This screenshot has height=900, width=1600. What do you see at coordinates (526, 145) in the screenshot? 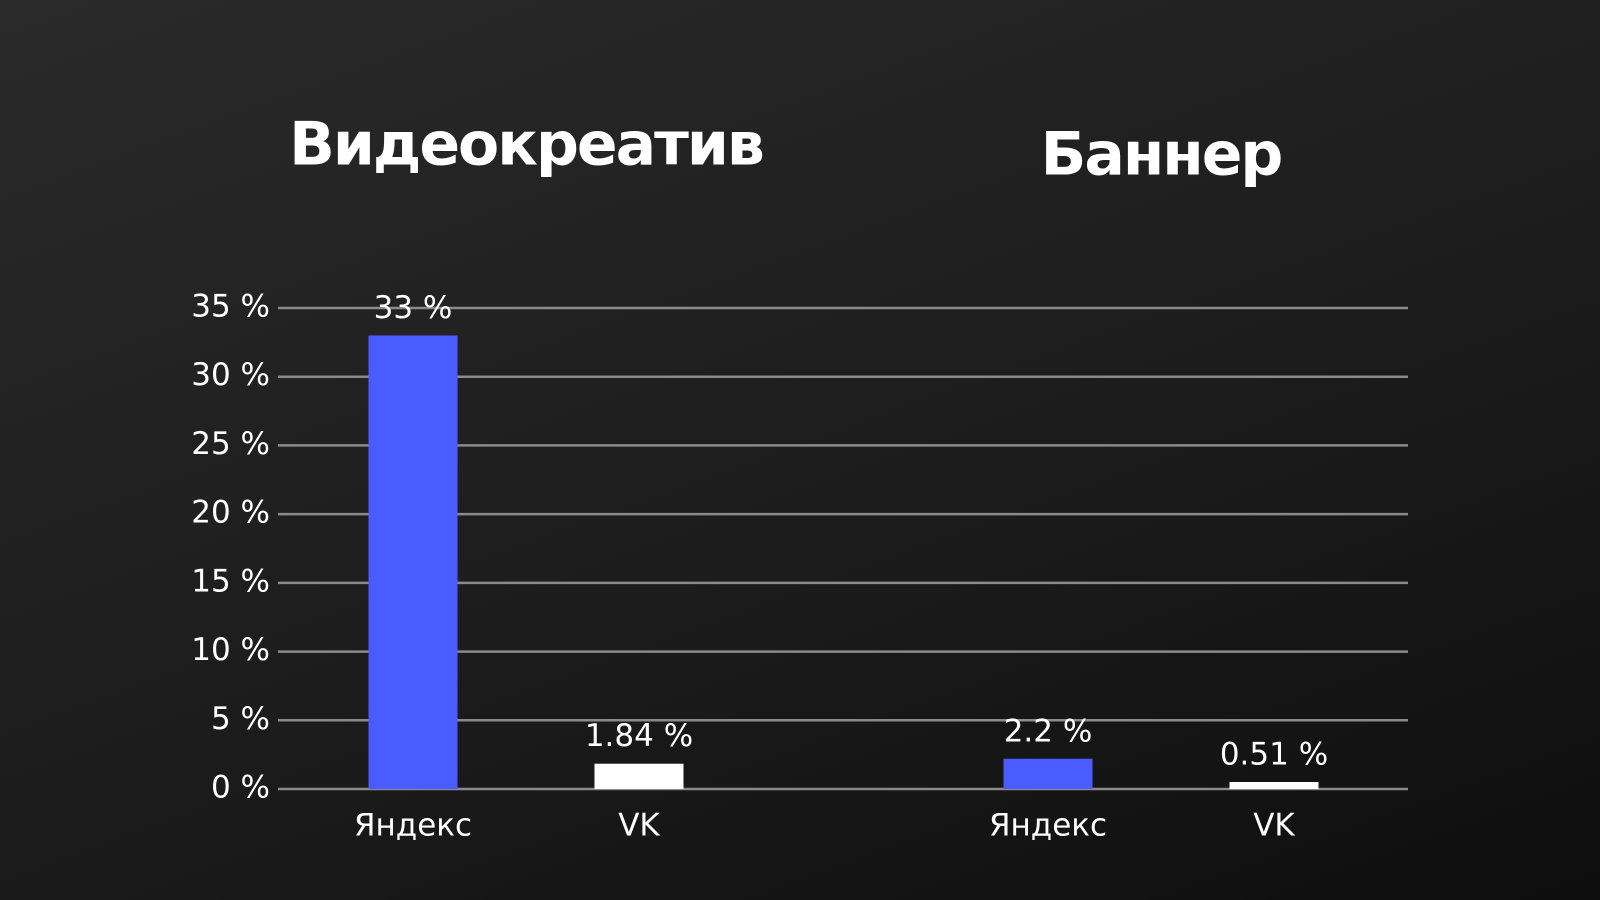
I see `group-title: Видеокреатив` at bounding box center [526, 145].